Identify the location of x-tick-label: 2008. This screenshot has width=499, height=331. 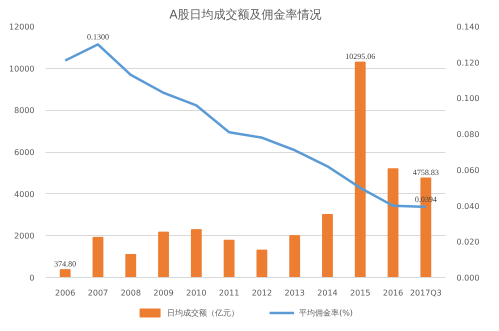
(130, 293).